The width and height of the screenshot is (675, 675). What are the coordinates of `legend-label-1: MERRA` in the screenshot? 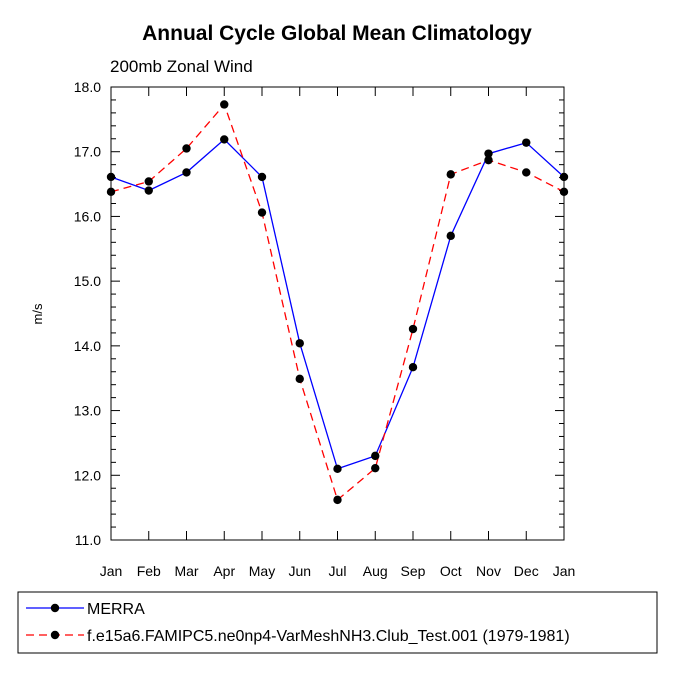 It's located at (116, 609).